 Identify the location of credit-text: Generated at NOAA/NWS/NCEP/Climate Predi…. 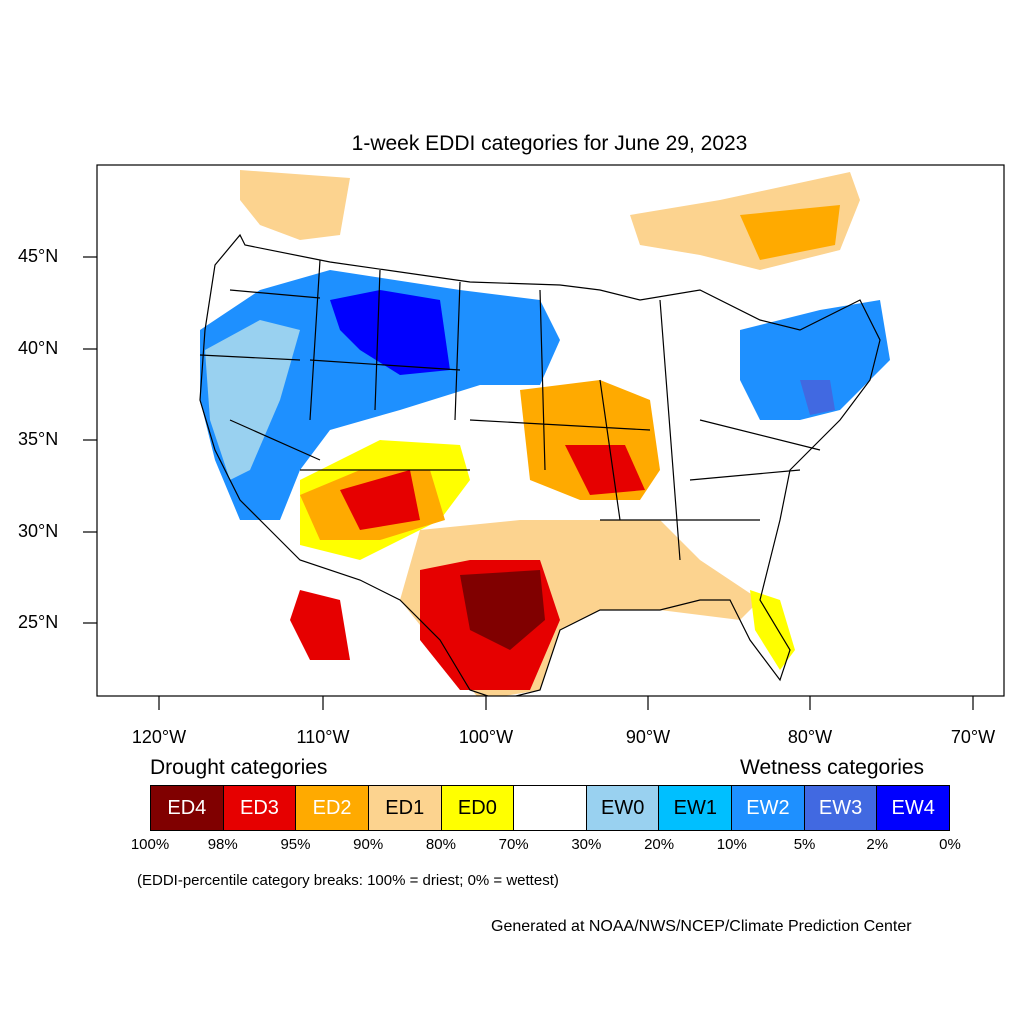
(701, 926).